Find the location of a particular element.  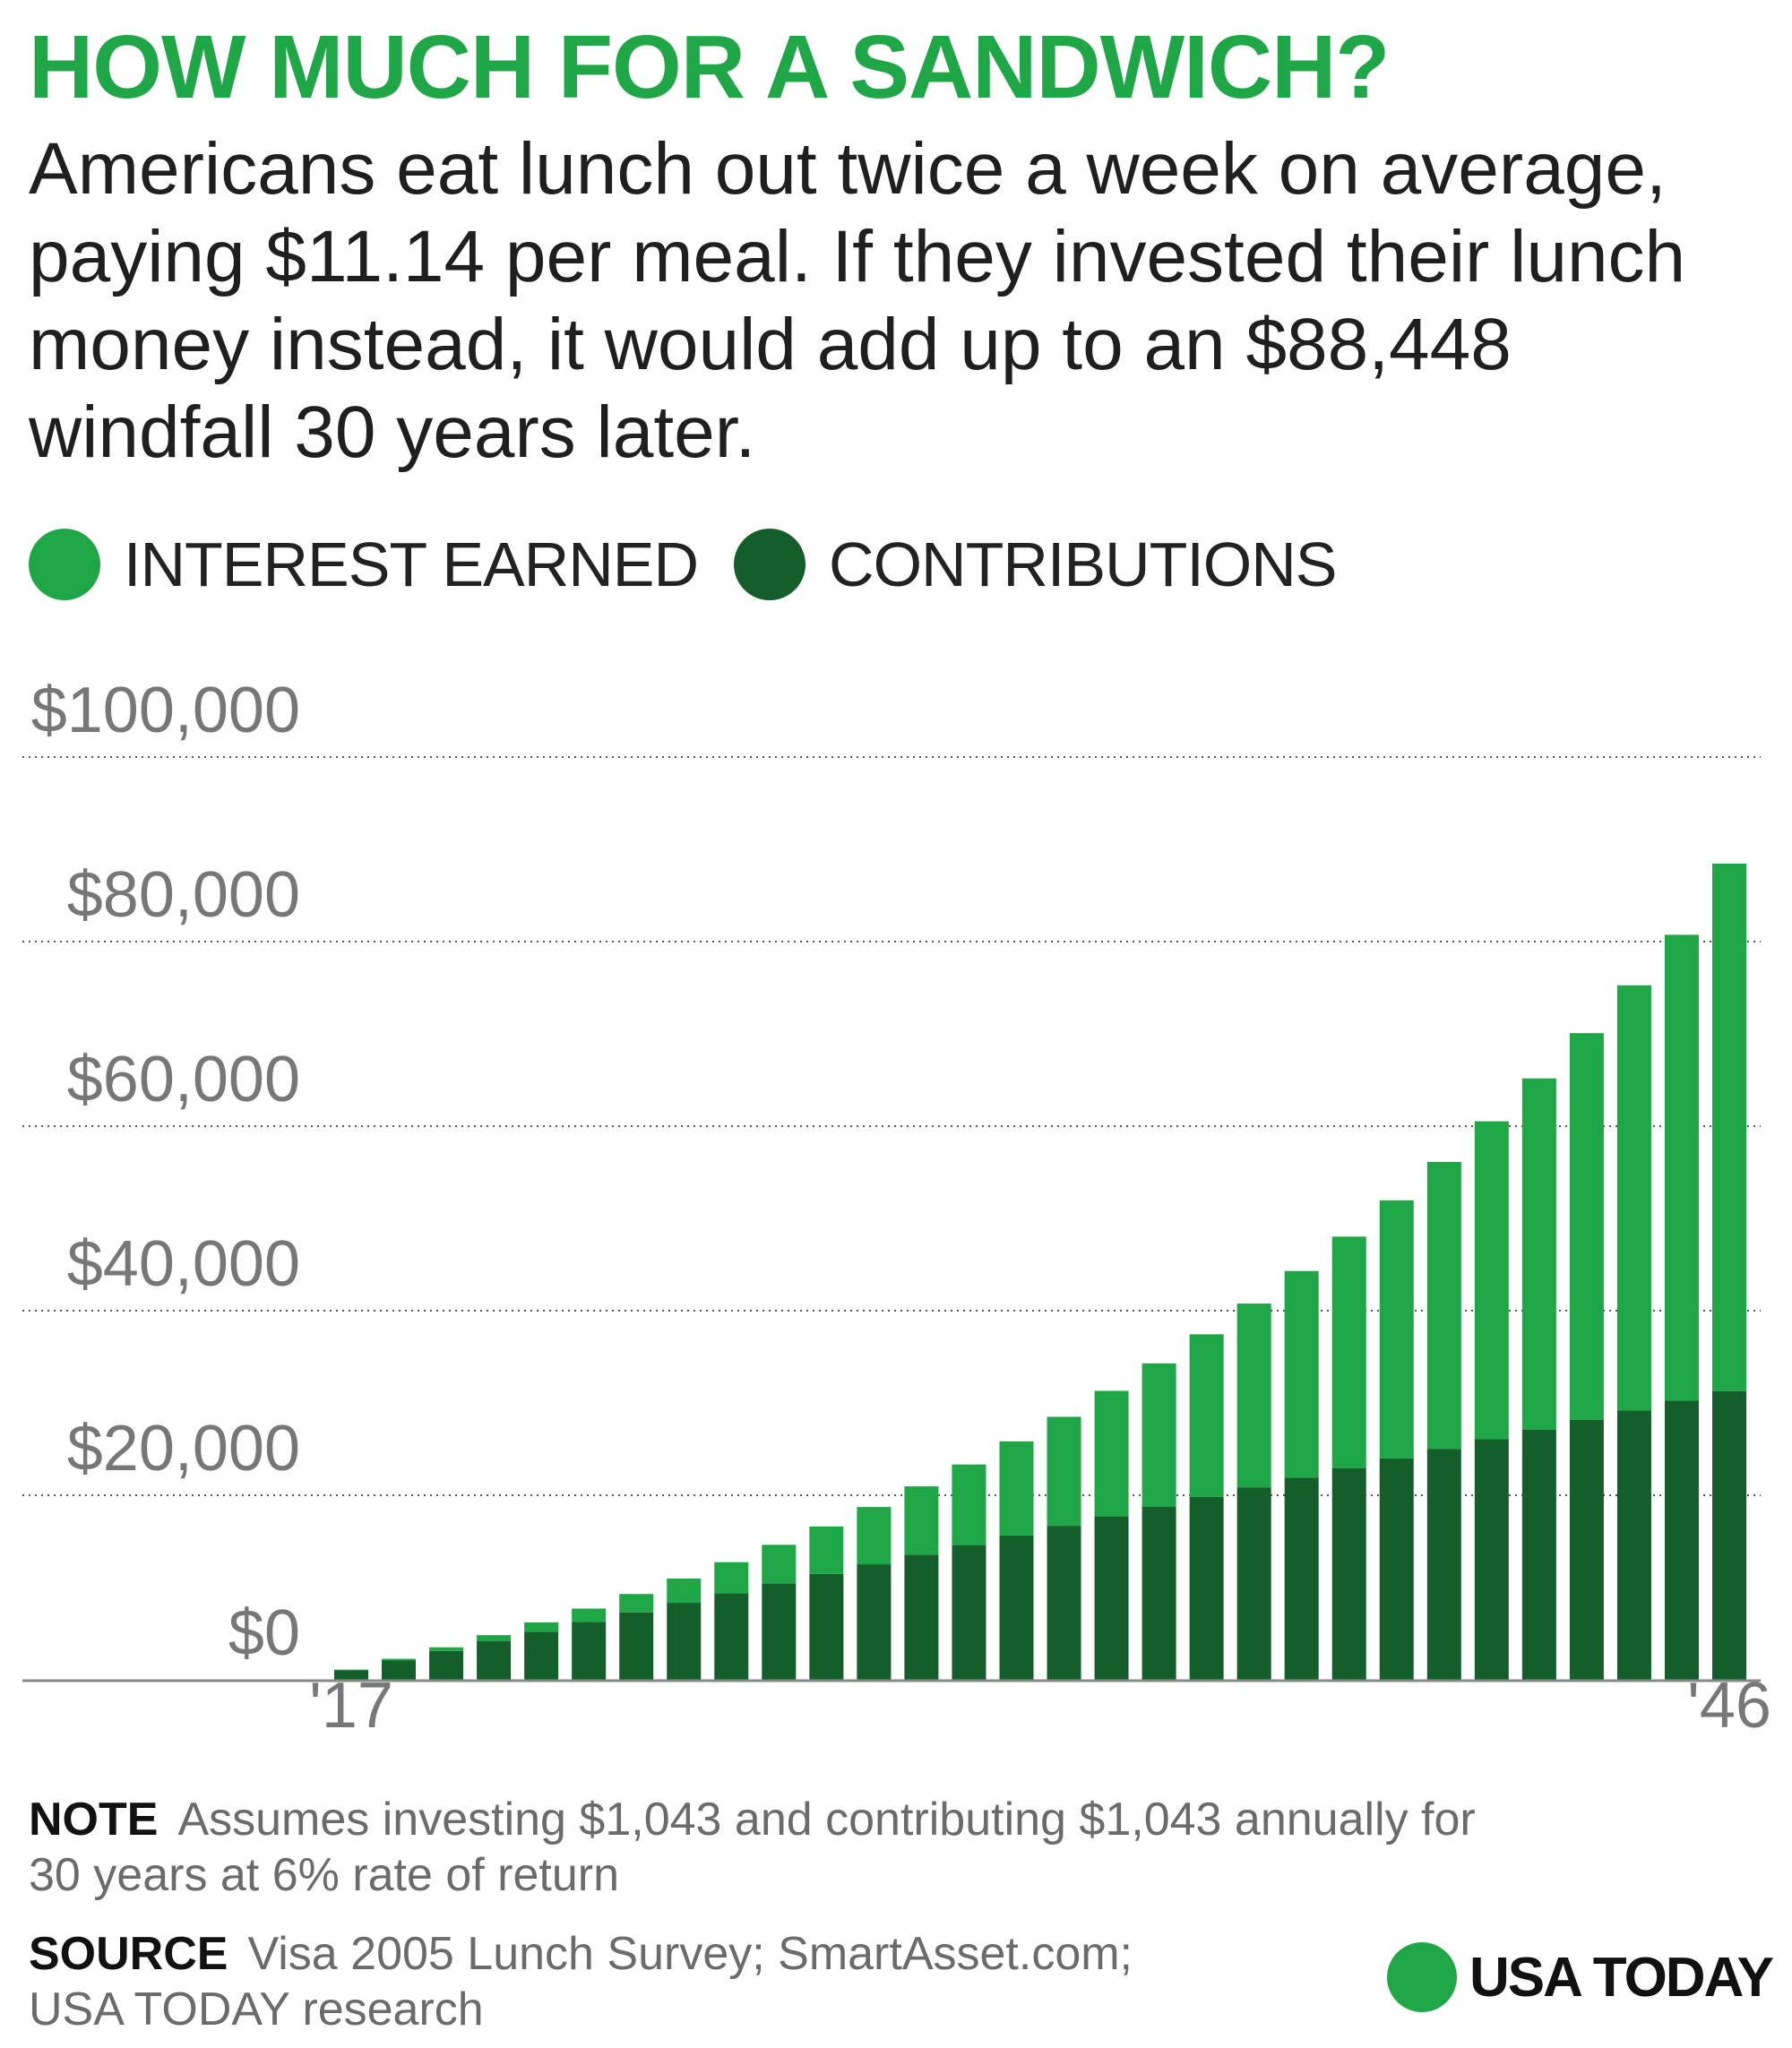

x-axis: '17 '46 is located at coordinates (897, 1706).